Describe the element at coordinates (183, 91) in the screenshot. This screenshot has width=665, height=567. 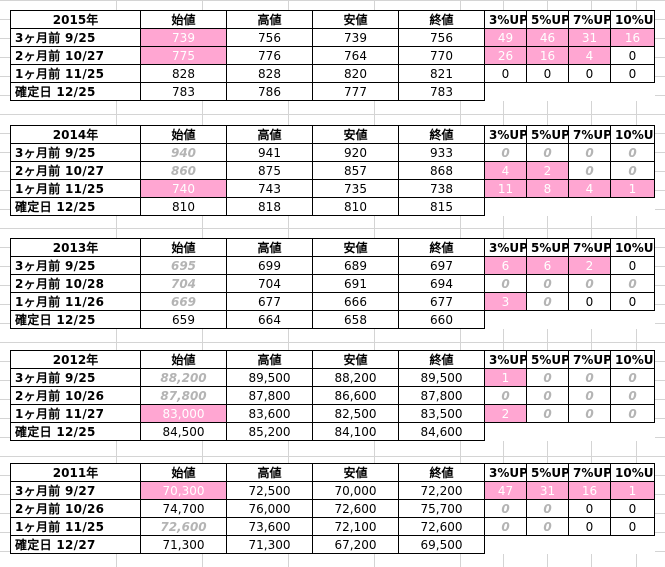
I see `data-cell: 783` at that location.